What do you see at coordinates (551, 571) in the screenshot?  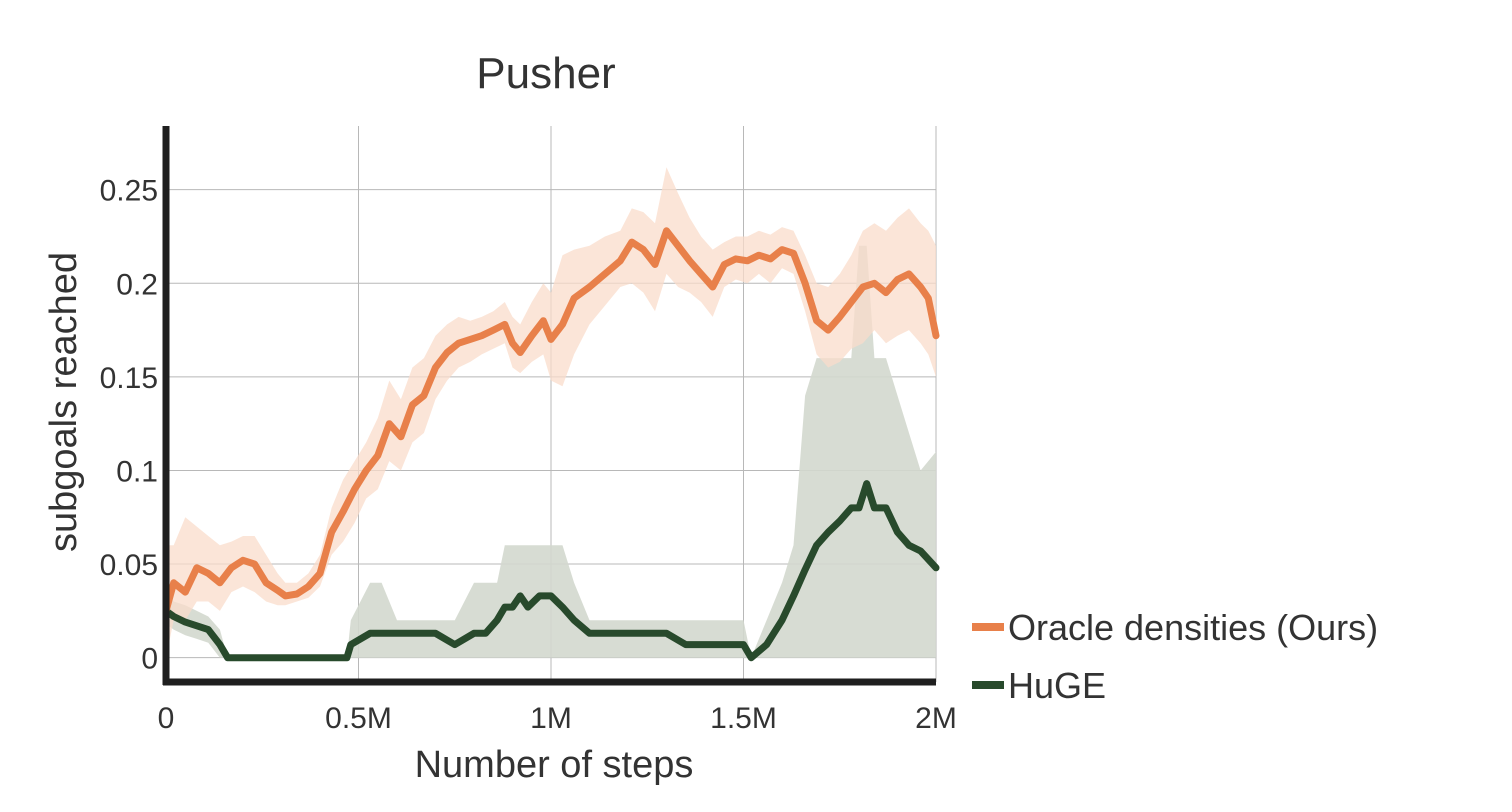 I see `series-line-huge` at bounding box center [551, 571].